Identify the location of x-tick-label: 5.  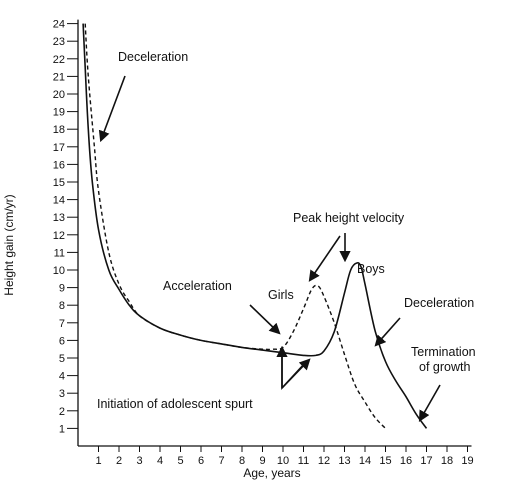
(180, 461).